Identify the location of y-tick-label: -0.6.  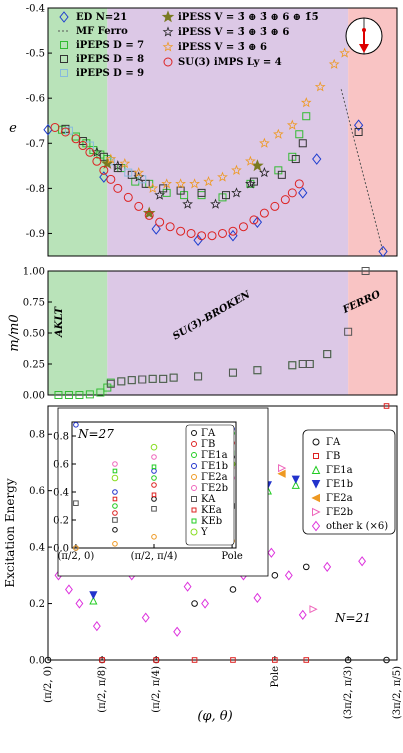
(35, 99).